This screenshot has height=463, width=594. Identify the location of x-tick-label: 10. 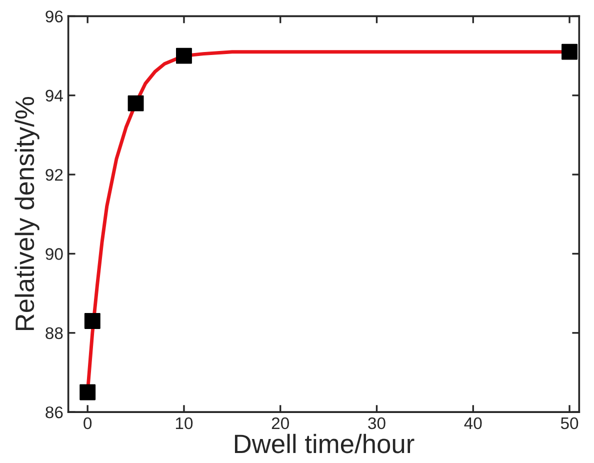
(184, 423).